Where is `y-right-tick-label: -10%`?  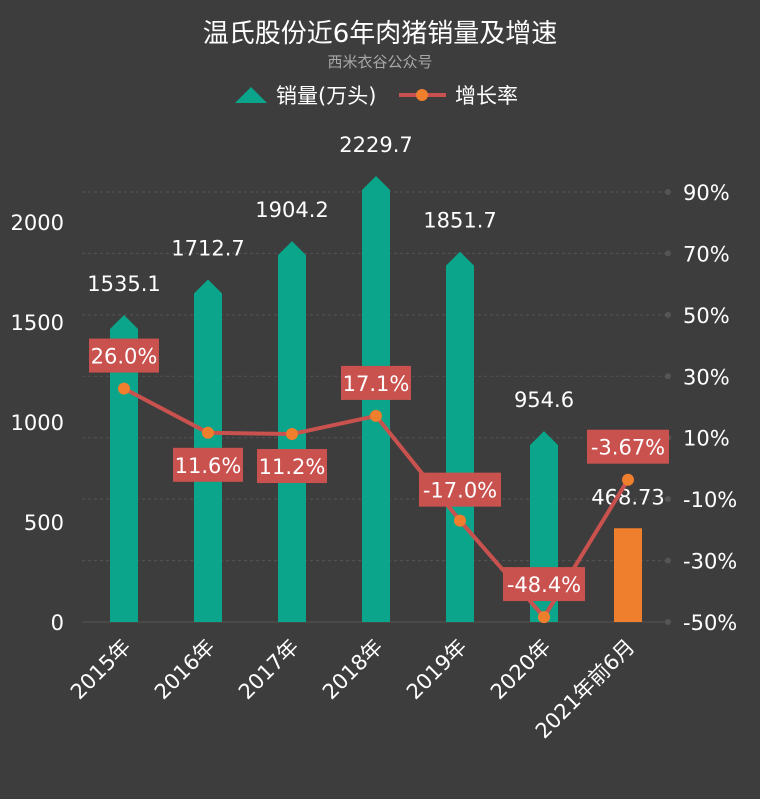
y-right-tick-label: -10% is located at coordinates (710, 500).